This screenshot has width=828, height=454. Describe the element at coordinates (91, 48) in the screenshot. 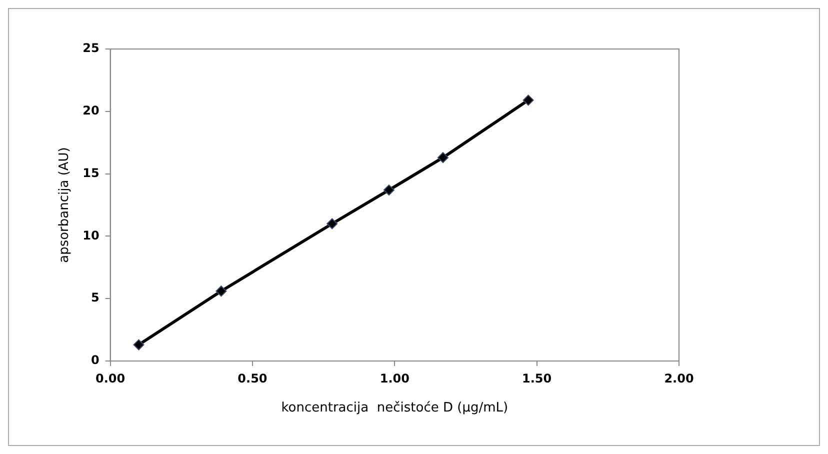

I see `y-tick-label: 25` at that location.